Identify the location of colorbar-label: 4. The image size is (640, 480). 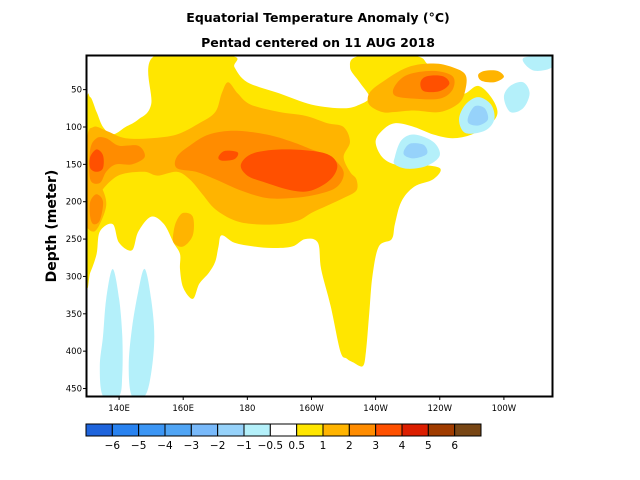
(402, 446).